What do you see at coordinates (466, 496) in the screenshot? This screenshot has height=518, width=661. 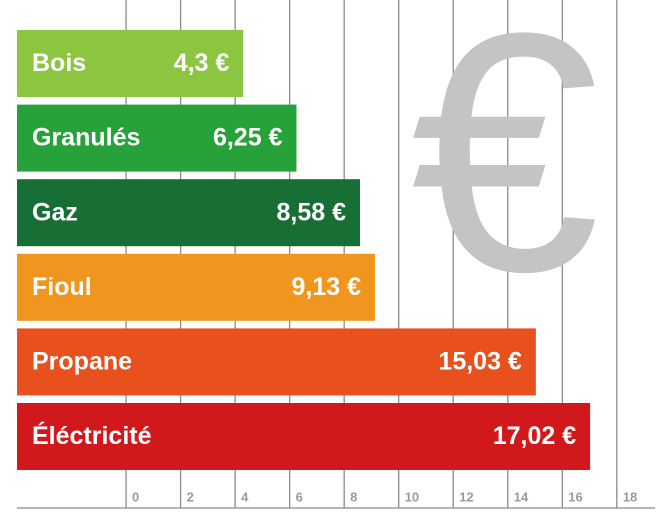 I see `x-tick-label: 12` at bounding box center [466, 496].